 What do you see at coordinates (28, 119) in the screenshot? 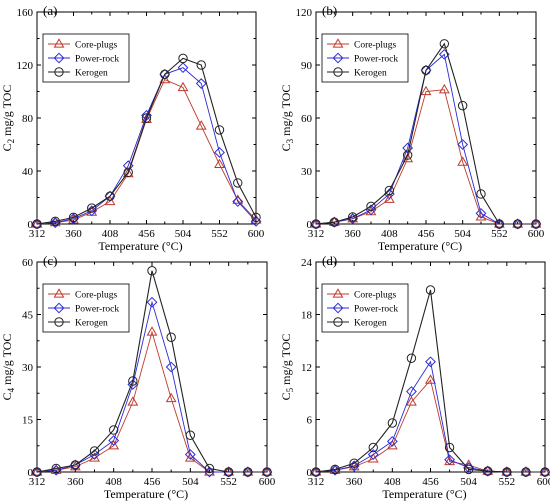
I see `y-tick-label: 80` at bounding box center [28, 119].